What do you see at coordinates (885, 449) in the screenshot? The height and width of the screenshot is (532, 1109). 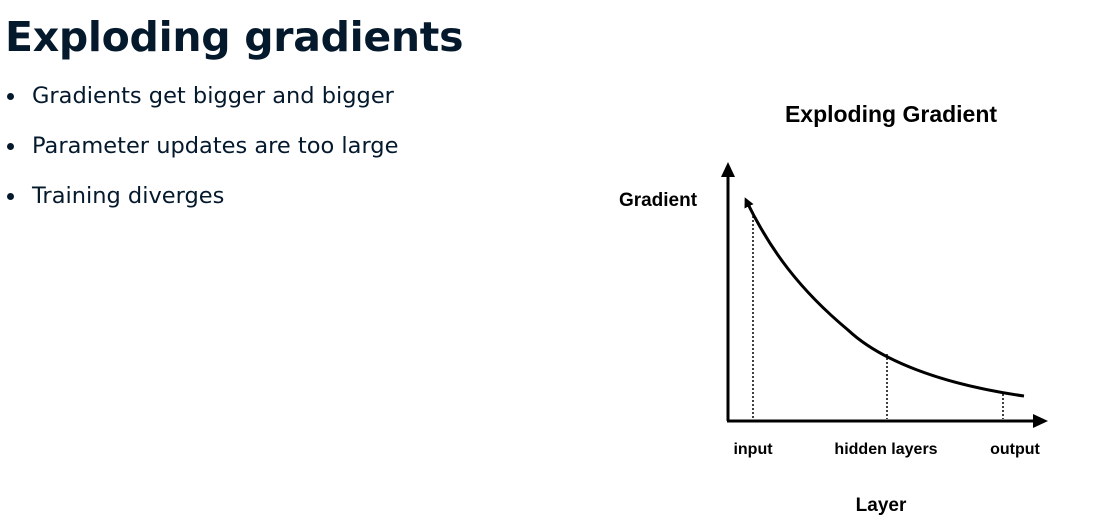 I see `x-tick-hidden-layers: hidden layers` at bounding box center [885, 449].